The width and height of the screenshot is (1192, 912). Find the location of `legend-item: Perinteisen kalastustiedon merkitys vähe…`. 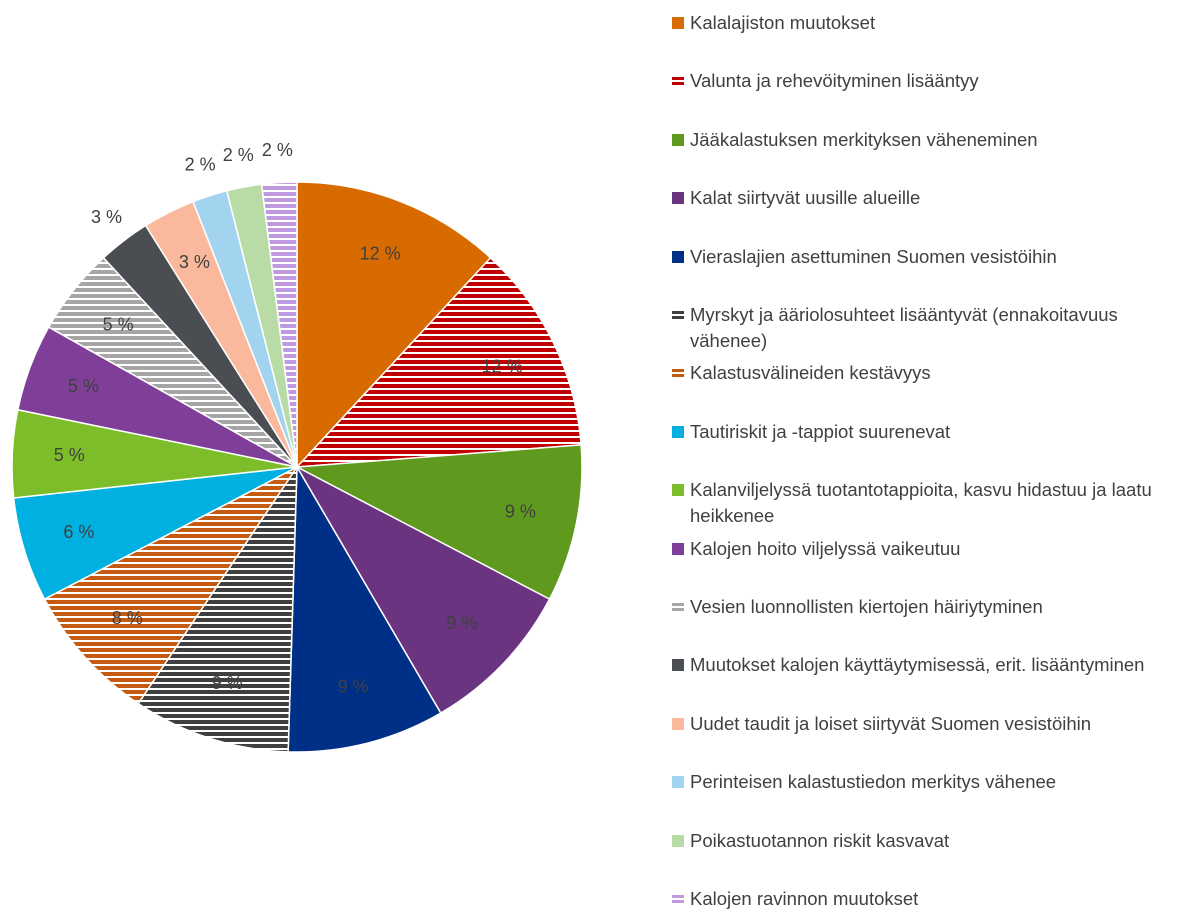

legend-item: Perinteisen kalastustiedon merkitys vähe… is located at coordinates (929, 782).